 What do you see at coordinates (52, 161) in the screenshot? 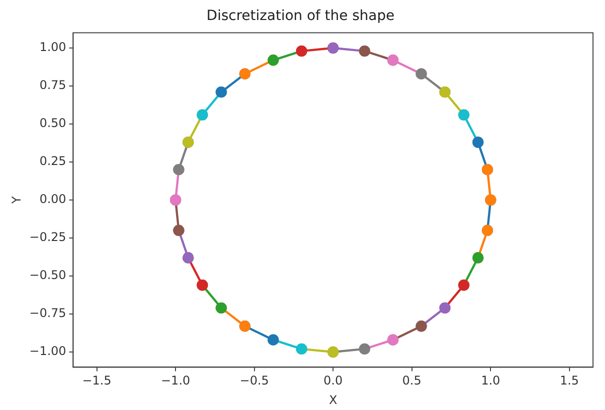
I see `y-tick-label: 0.25` at bounding box center [52, 161].